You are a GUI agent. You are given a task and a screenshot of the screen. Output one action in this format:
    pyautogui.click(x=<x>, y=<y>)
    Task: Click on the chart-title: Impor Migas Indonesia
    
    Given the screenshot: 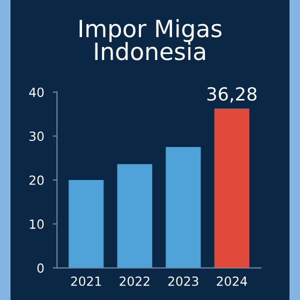 What is the action you would take?
    pyautogui.click(x=151, y=39)
    